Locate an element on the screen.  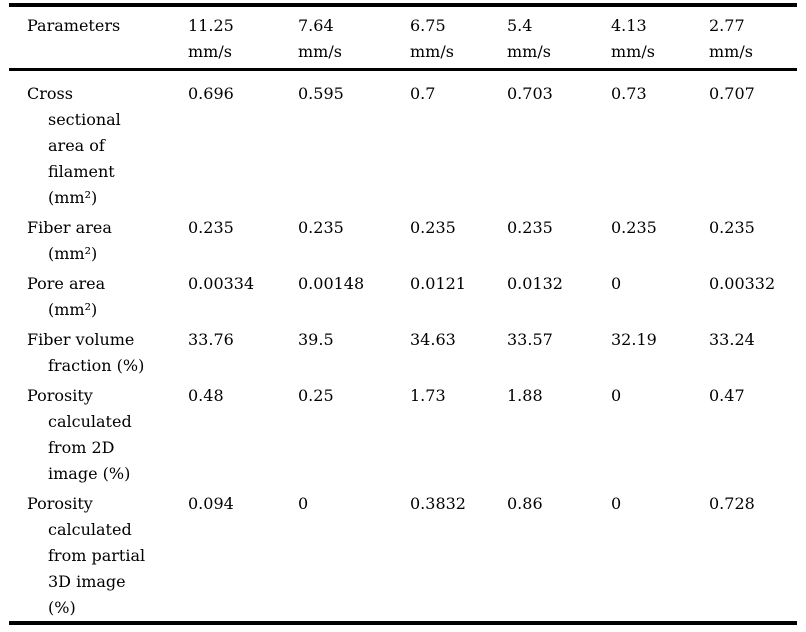
value-cell: 32.19 is located at coordinates (634, 339).